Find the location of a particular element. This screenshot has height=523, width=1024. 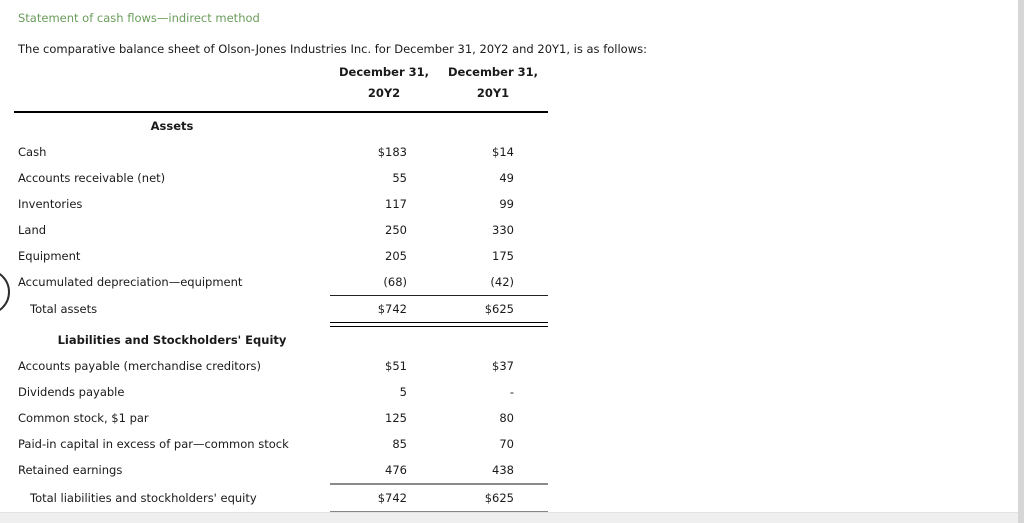

cutoff-content-band is located at coordinates (512, 517).